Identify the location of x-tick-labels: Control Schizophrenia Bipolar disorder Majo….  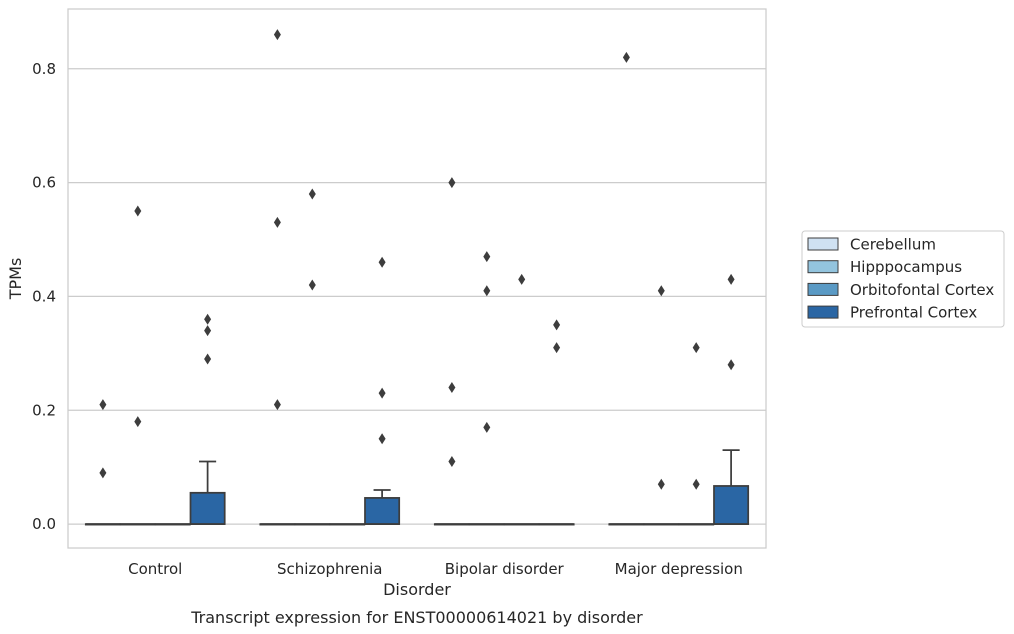
(435, 569).